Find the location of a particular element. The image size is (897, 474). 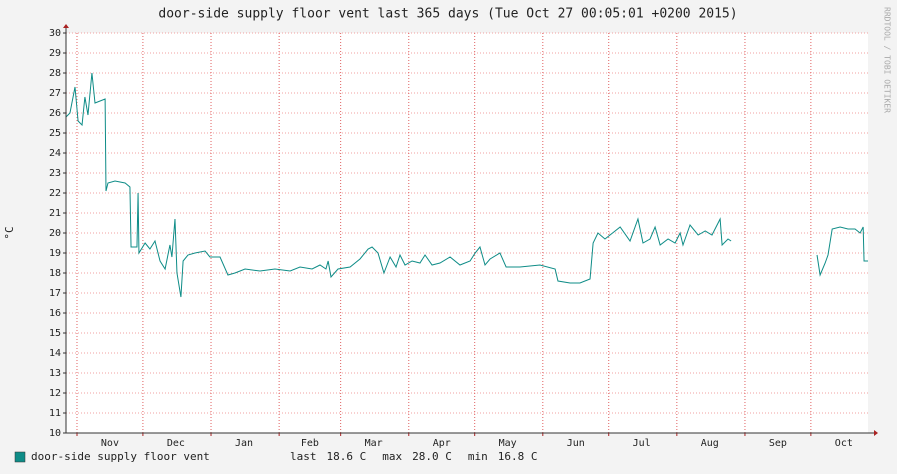

y-tick-label: 12 is located at coordinates (55, 393).